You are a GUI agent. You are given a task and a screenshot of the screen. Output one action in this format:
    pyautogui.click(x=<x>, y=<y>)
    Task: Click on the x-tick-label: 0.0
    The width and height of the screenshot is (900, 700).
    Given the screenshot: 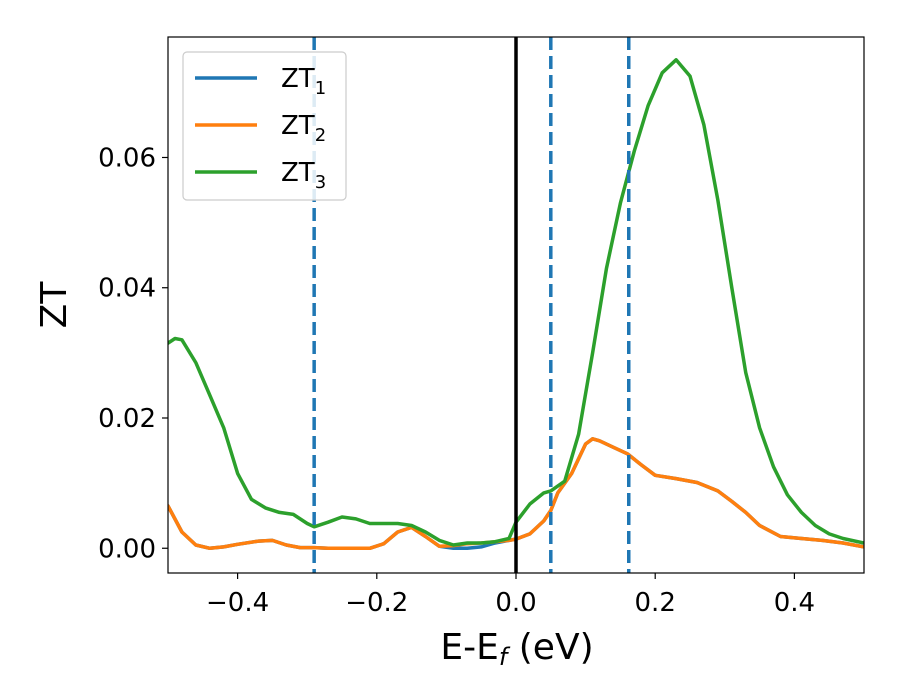 What is the action you would take?
    pyautogui.click(x=515, y=603)
    